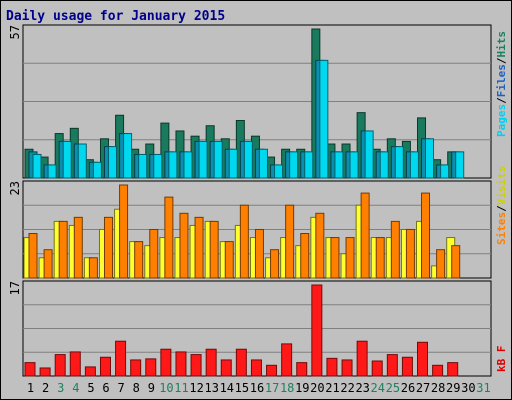 The image size is (512, 400). What do you see at coordinates (378, 388) in the screenshot?
I see `x-tick-day-24: 24` at bounding box center [378, 388].